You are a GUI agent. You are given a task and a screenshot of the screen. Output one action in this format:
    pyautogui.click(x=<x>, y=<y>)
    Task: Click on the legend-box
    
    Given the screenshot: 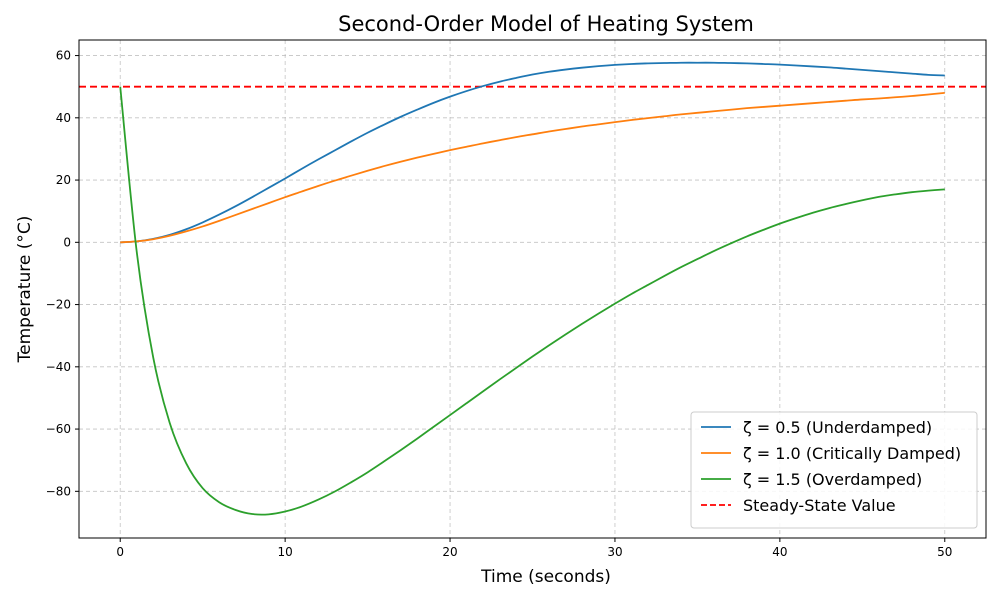 What is the action you would take?
    pyautogui.click(x=834, y=470)
    